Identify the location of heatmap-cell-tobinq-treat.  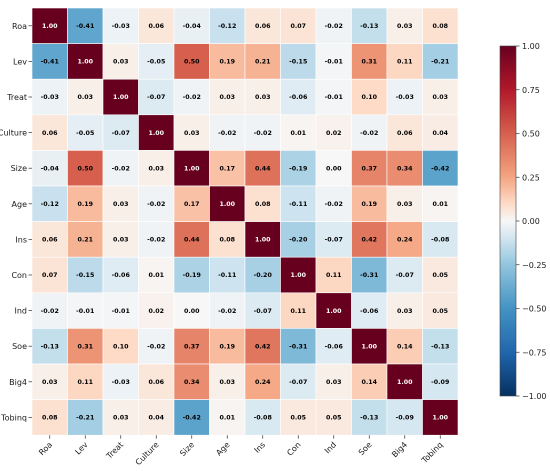
(120, 417).